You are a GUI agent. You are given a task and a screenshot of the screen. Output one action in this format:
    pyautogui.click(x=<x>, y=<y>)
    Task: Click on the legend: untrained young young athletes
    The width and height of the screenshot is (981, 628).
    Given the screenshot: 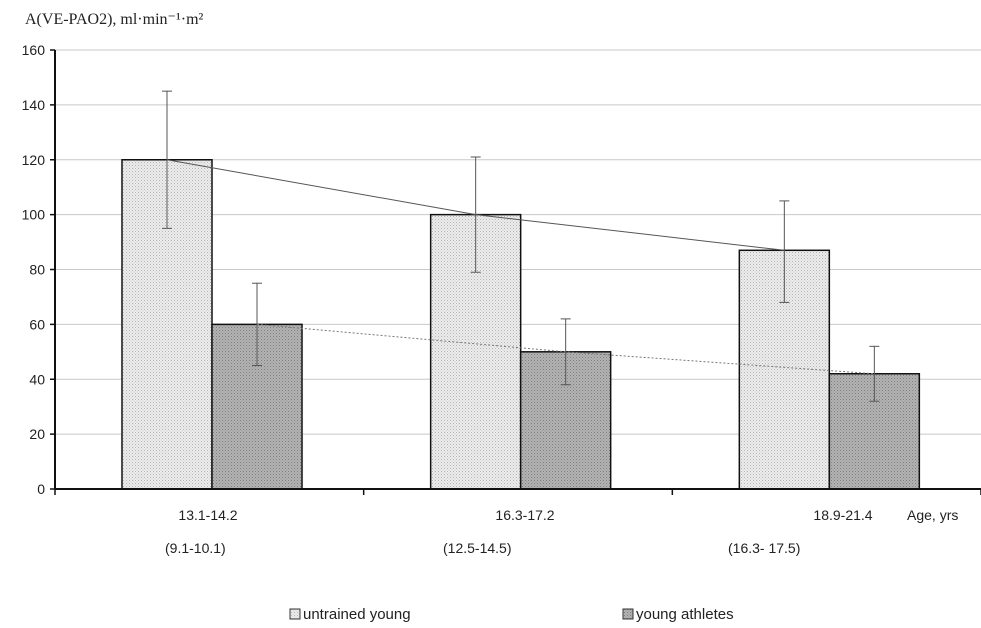 What is the action you would take?
    pyautogui.click(x=511, y=614)
    